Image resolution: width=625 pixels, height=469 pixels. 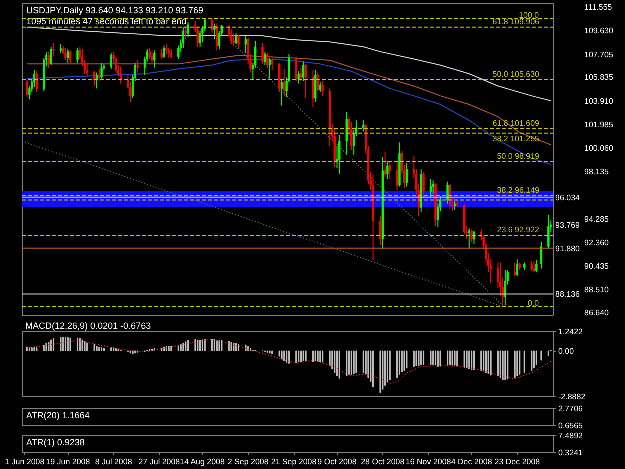 I want to click on y-tick-label: 88.510, so click(x=597, y=290).